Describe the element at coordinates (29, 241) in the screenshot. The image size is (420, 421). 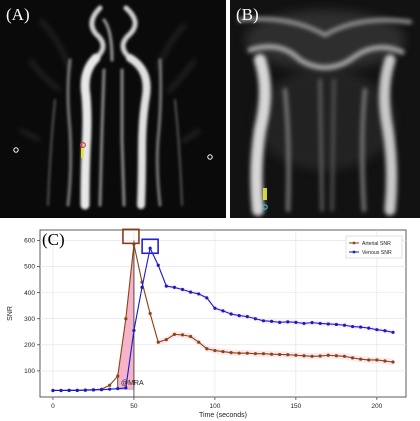
I see `y-tick-label: 600` at that location.